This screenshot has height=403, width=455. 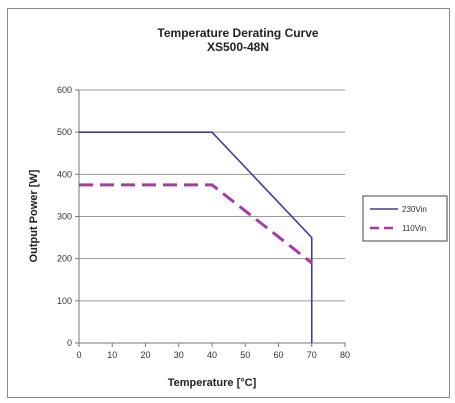 I want to click on chart-title: Temperature Derating Curve, so click(x=237, y=33).